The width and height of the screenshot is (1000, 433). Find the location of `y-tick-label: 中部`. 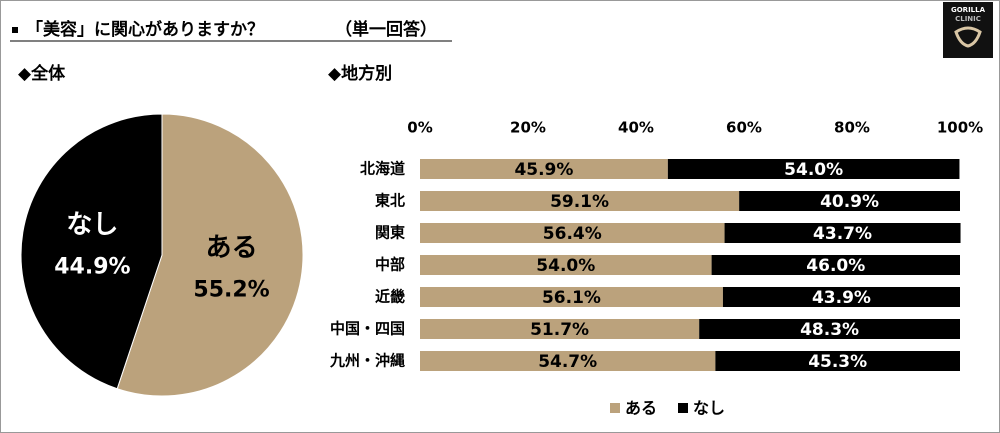

y-tick-label: 中部 is located at coordinates (390, 265).